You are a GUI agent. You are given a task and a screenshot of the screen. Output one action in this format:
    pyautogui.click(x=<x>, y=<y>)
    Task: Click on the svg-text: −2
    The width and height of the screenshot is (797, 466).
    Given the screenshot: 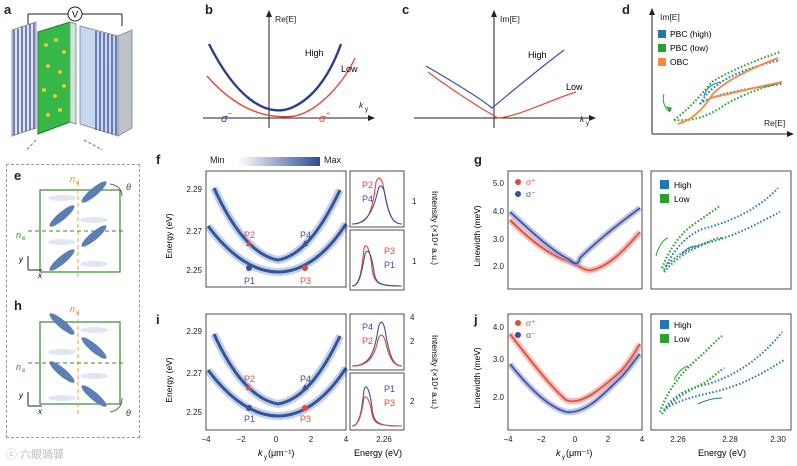 What is the action you would take?
    pyautogui.click(x=241, y=439)
    